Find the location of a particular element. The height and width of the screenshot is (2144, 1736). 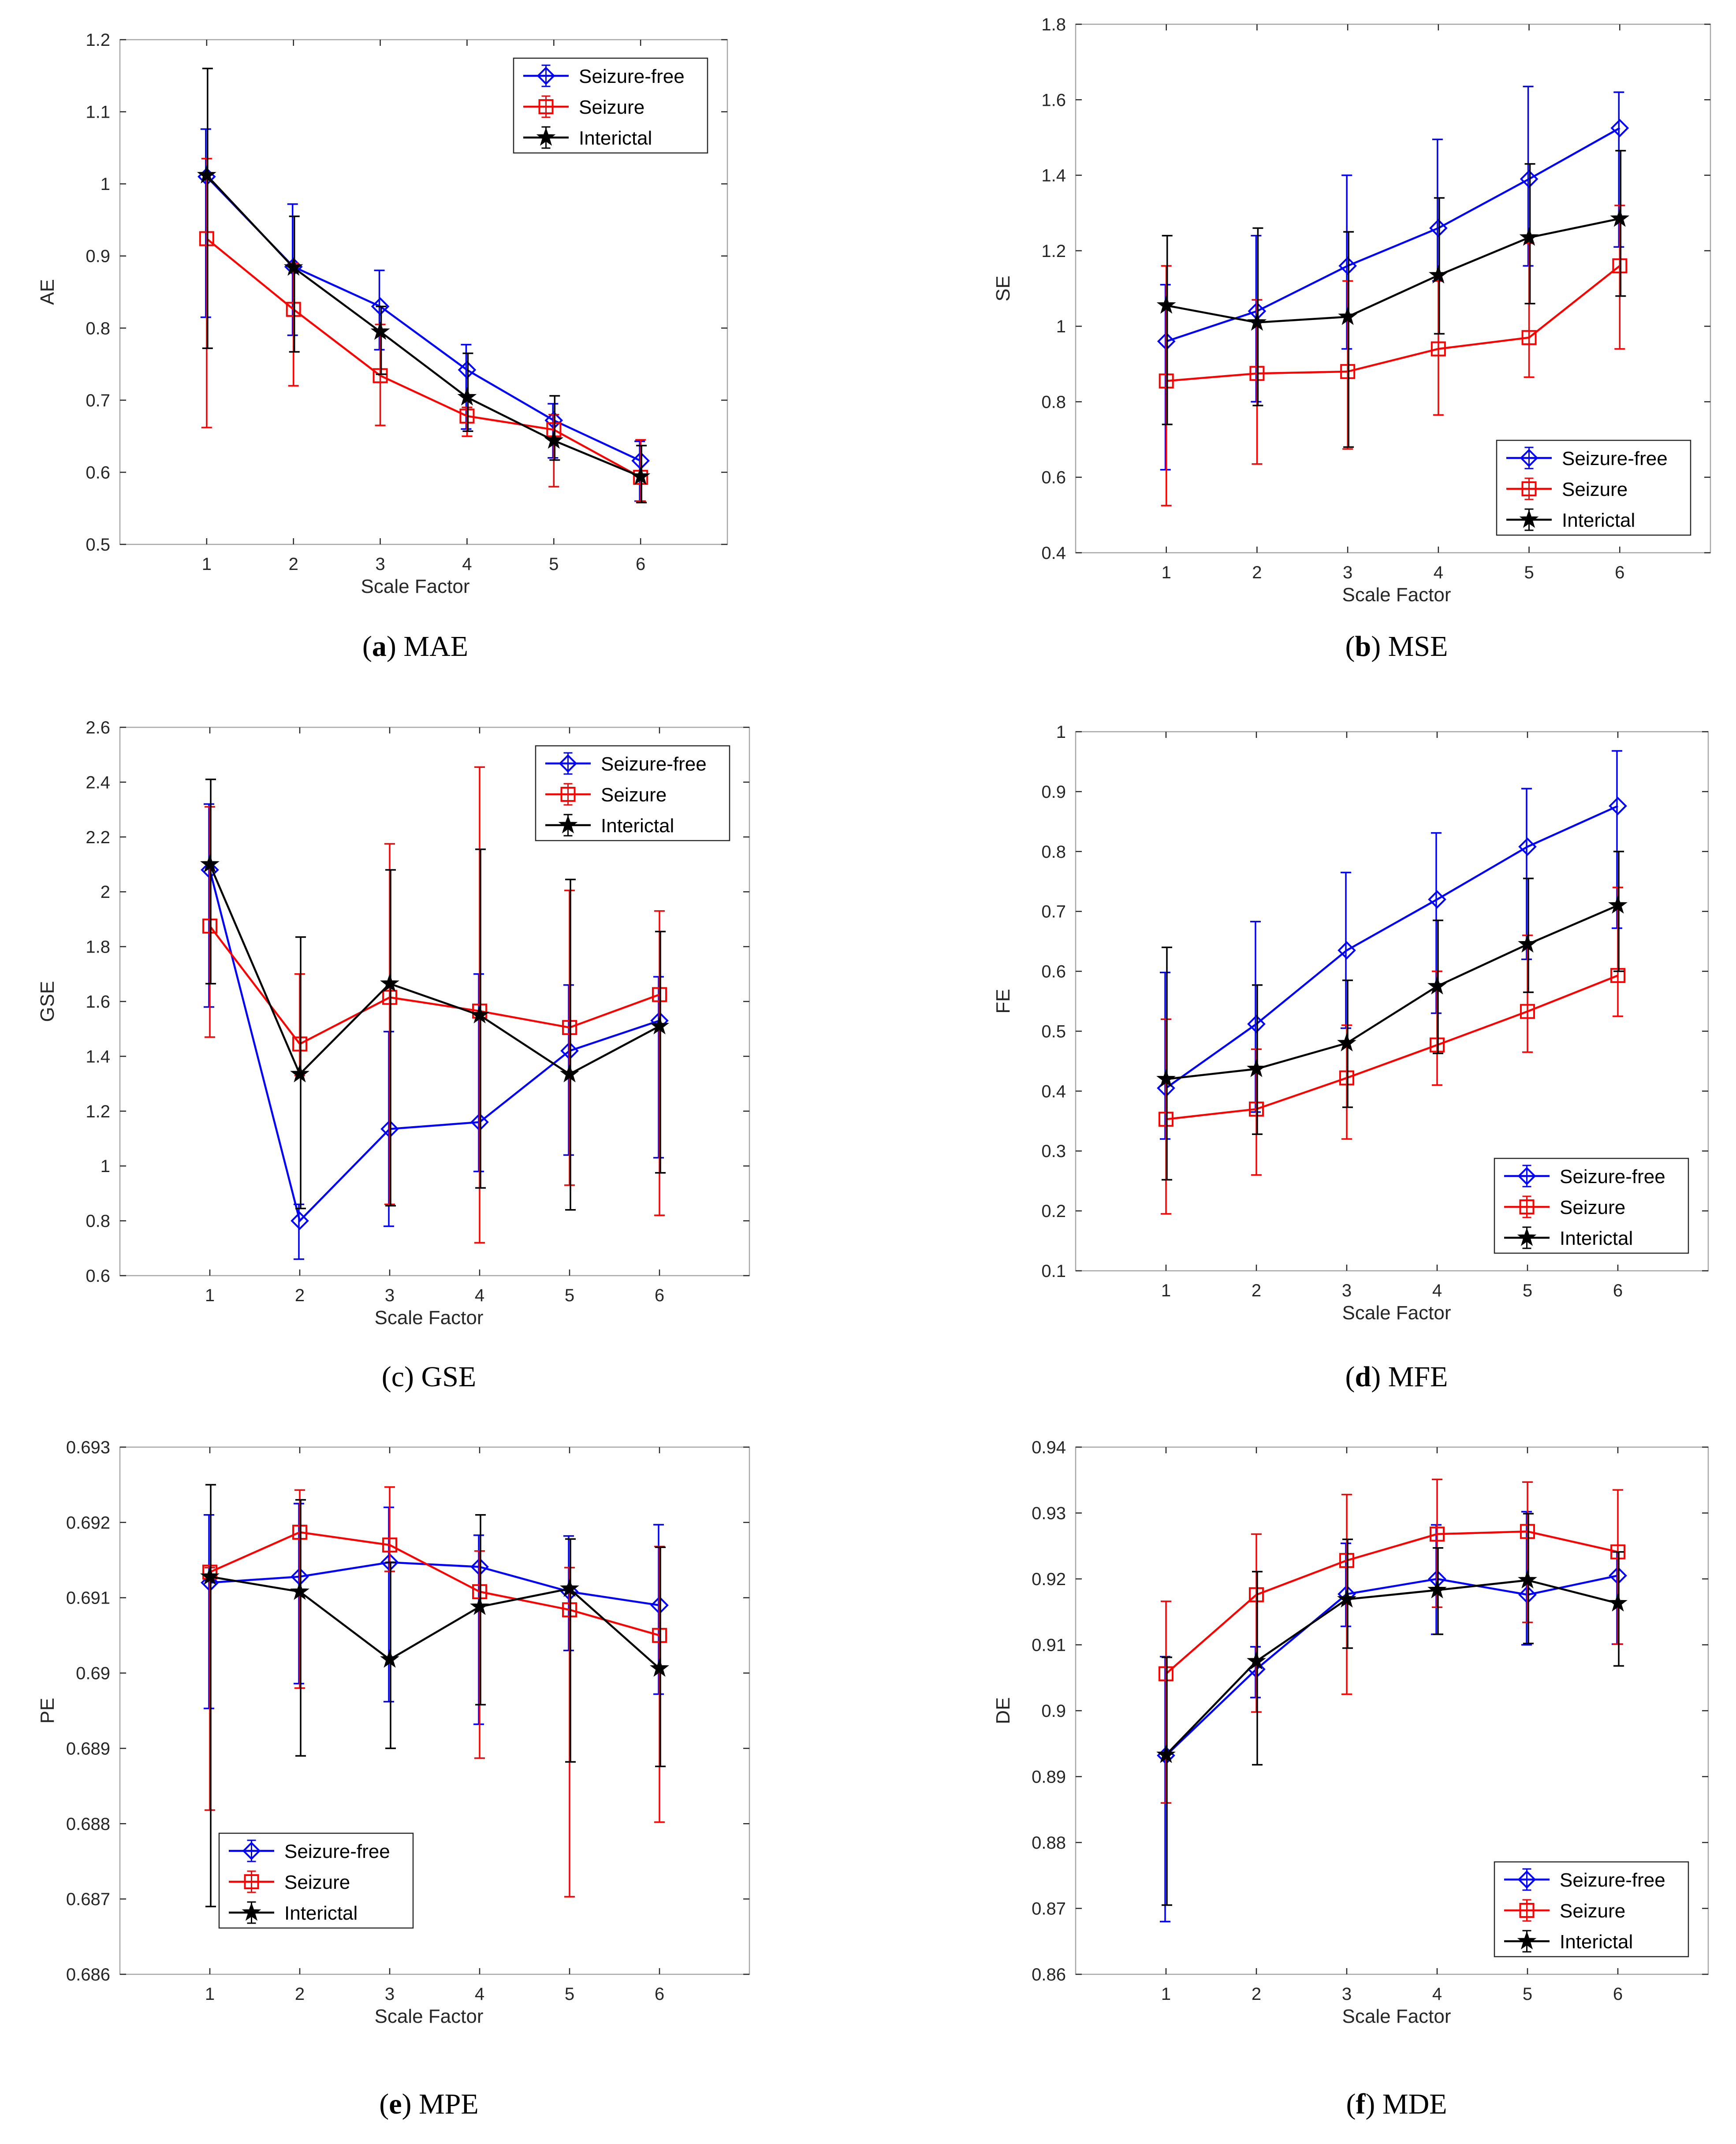

series-seizure is located at coordinates (434, 1005).